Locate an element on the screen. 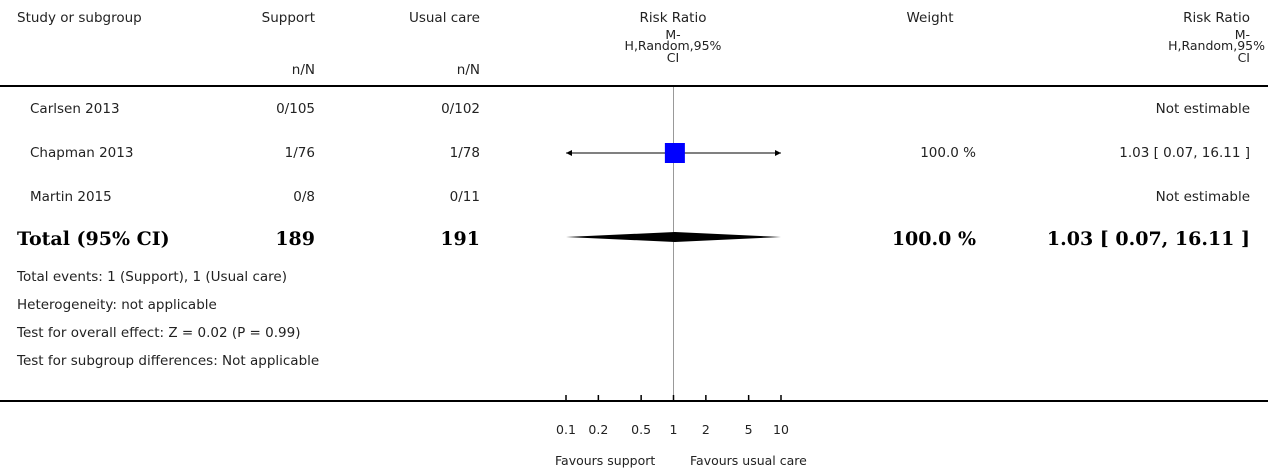 The height and width of the screenshot is (471, 1268). header-result-line3: H,Random,95% is located at coordinates (1216, 45).